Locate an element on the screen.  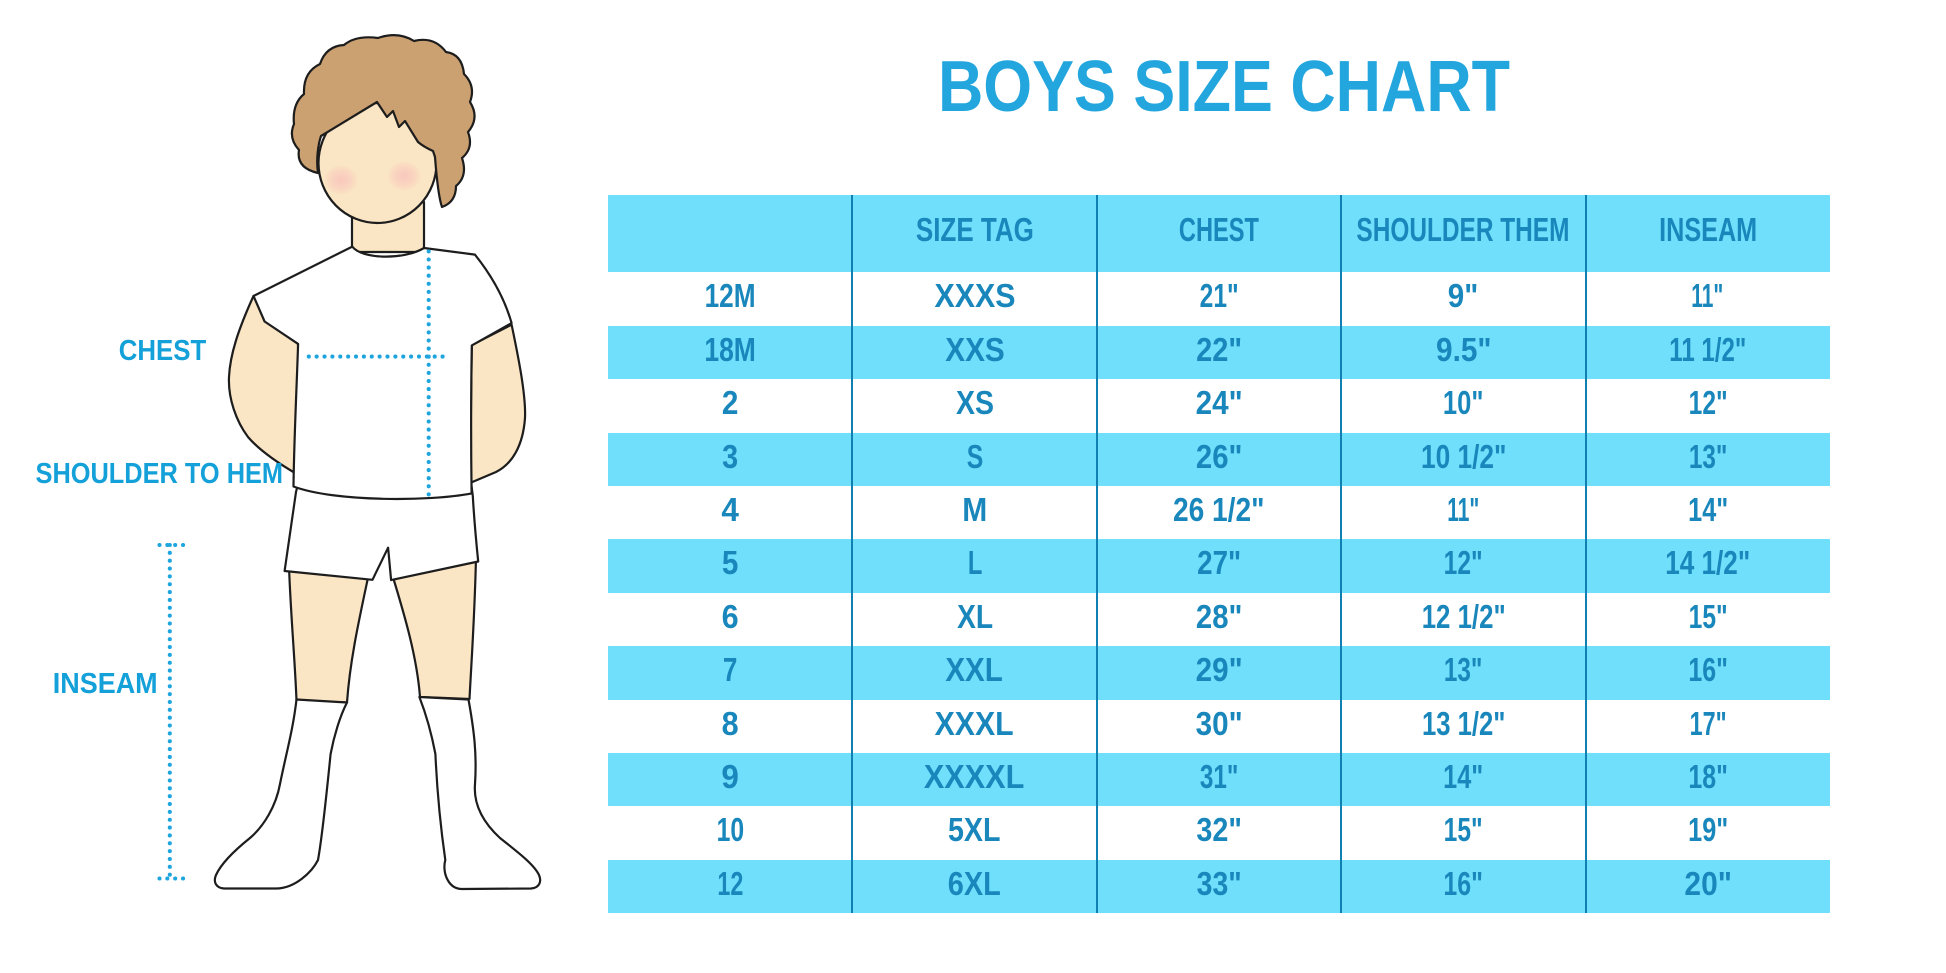
svg-text: INSEAM is located at coordinates (105, 683).